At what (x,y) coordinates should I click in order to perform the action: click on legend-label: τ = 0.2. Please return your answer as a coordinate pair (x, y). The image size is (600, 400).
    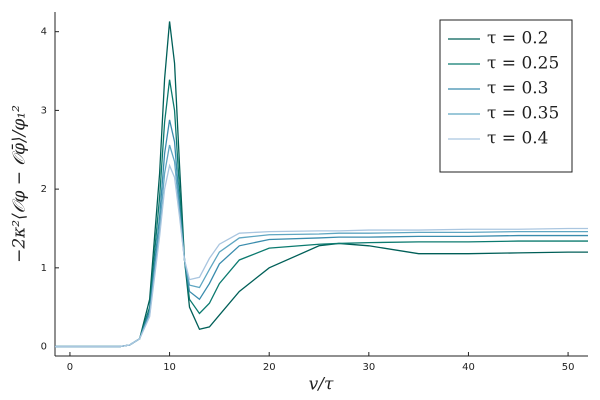
    Looking at the image, I should click on (518, 39).